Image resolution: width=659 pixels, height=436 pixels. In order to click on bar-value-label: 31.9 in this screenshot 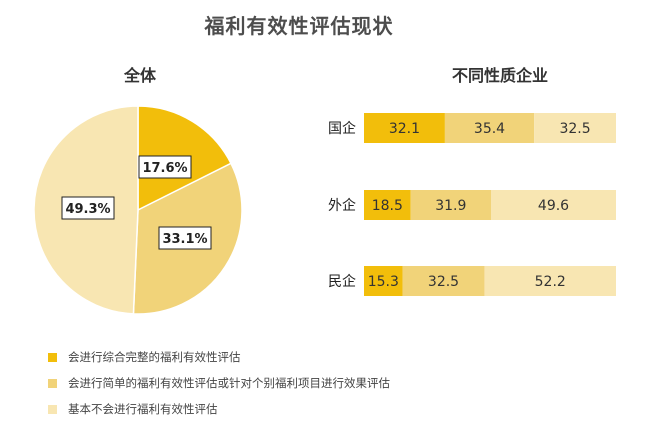, I will do `click(450, 206)`.